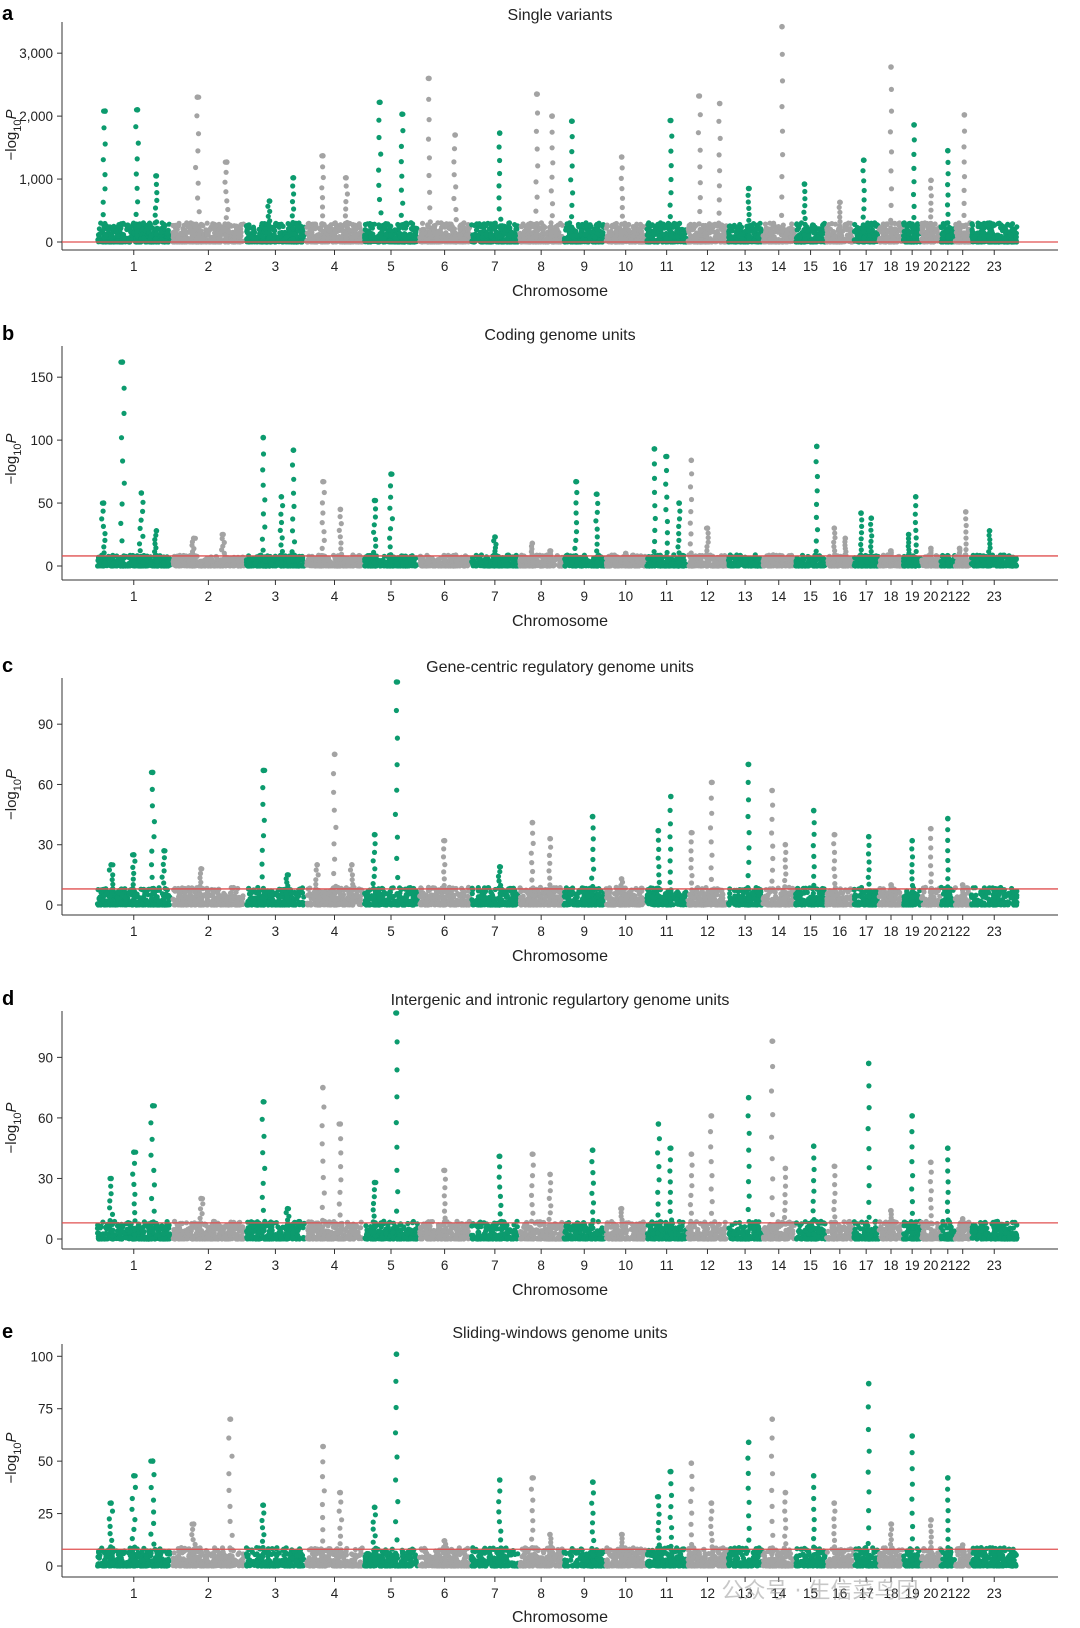  What do you see at coordinates (994, 266) in the screenshot?
I see `x-tick-label: 23` at bounding box center [994, 266].